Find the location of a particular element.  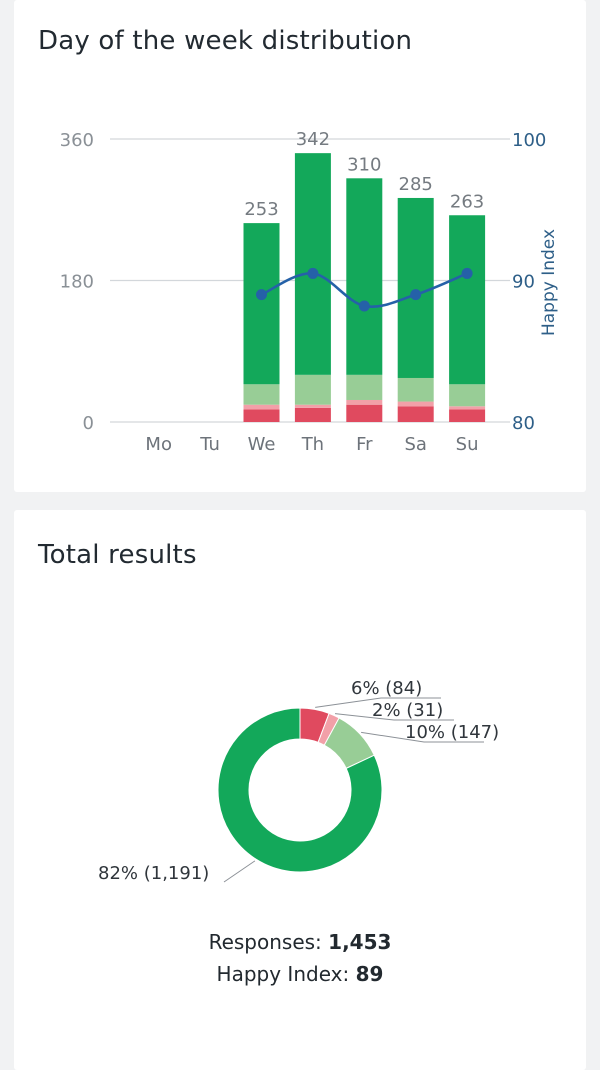

bar-total-label: 263 is located at coordinates (467, 201).